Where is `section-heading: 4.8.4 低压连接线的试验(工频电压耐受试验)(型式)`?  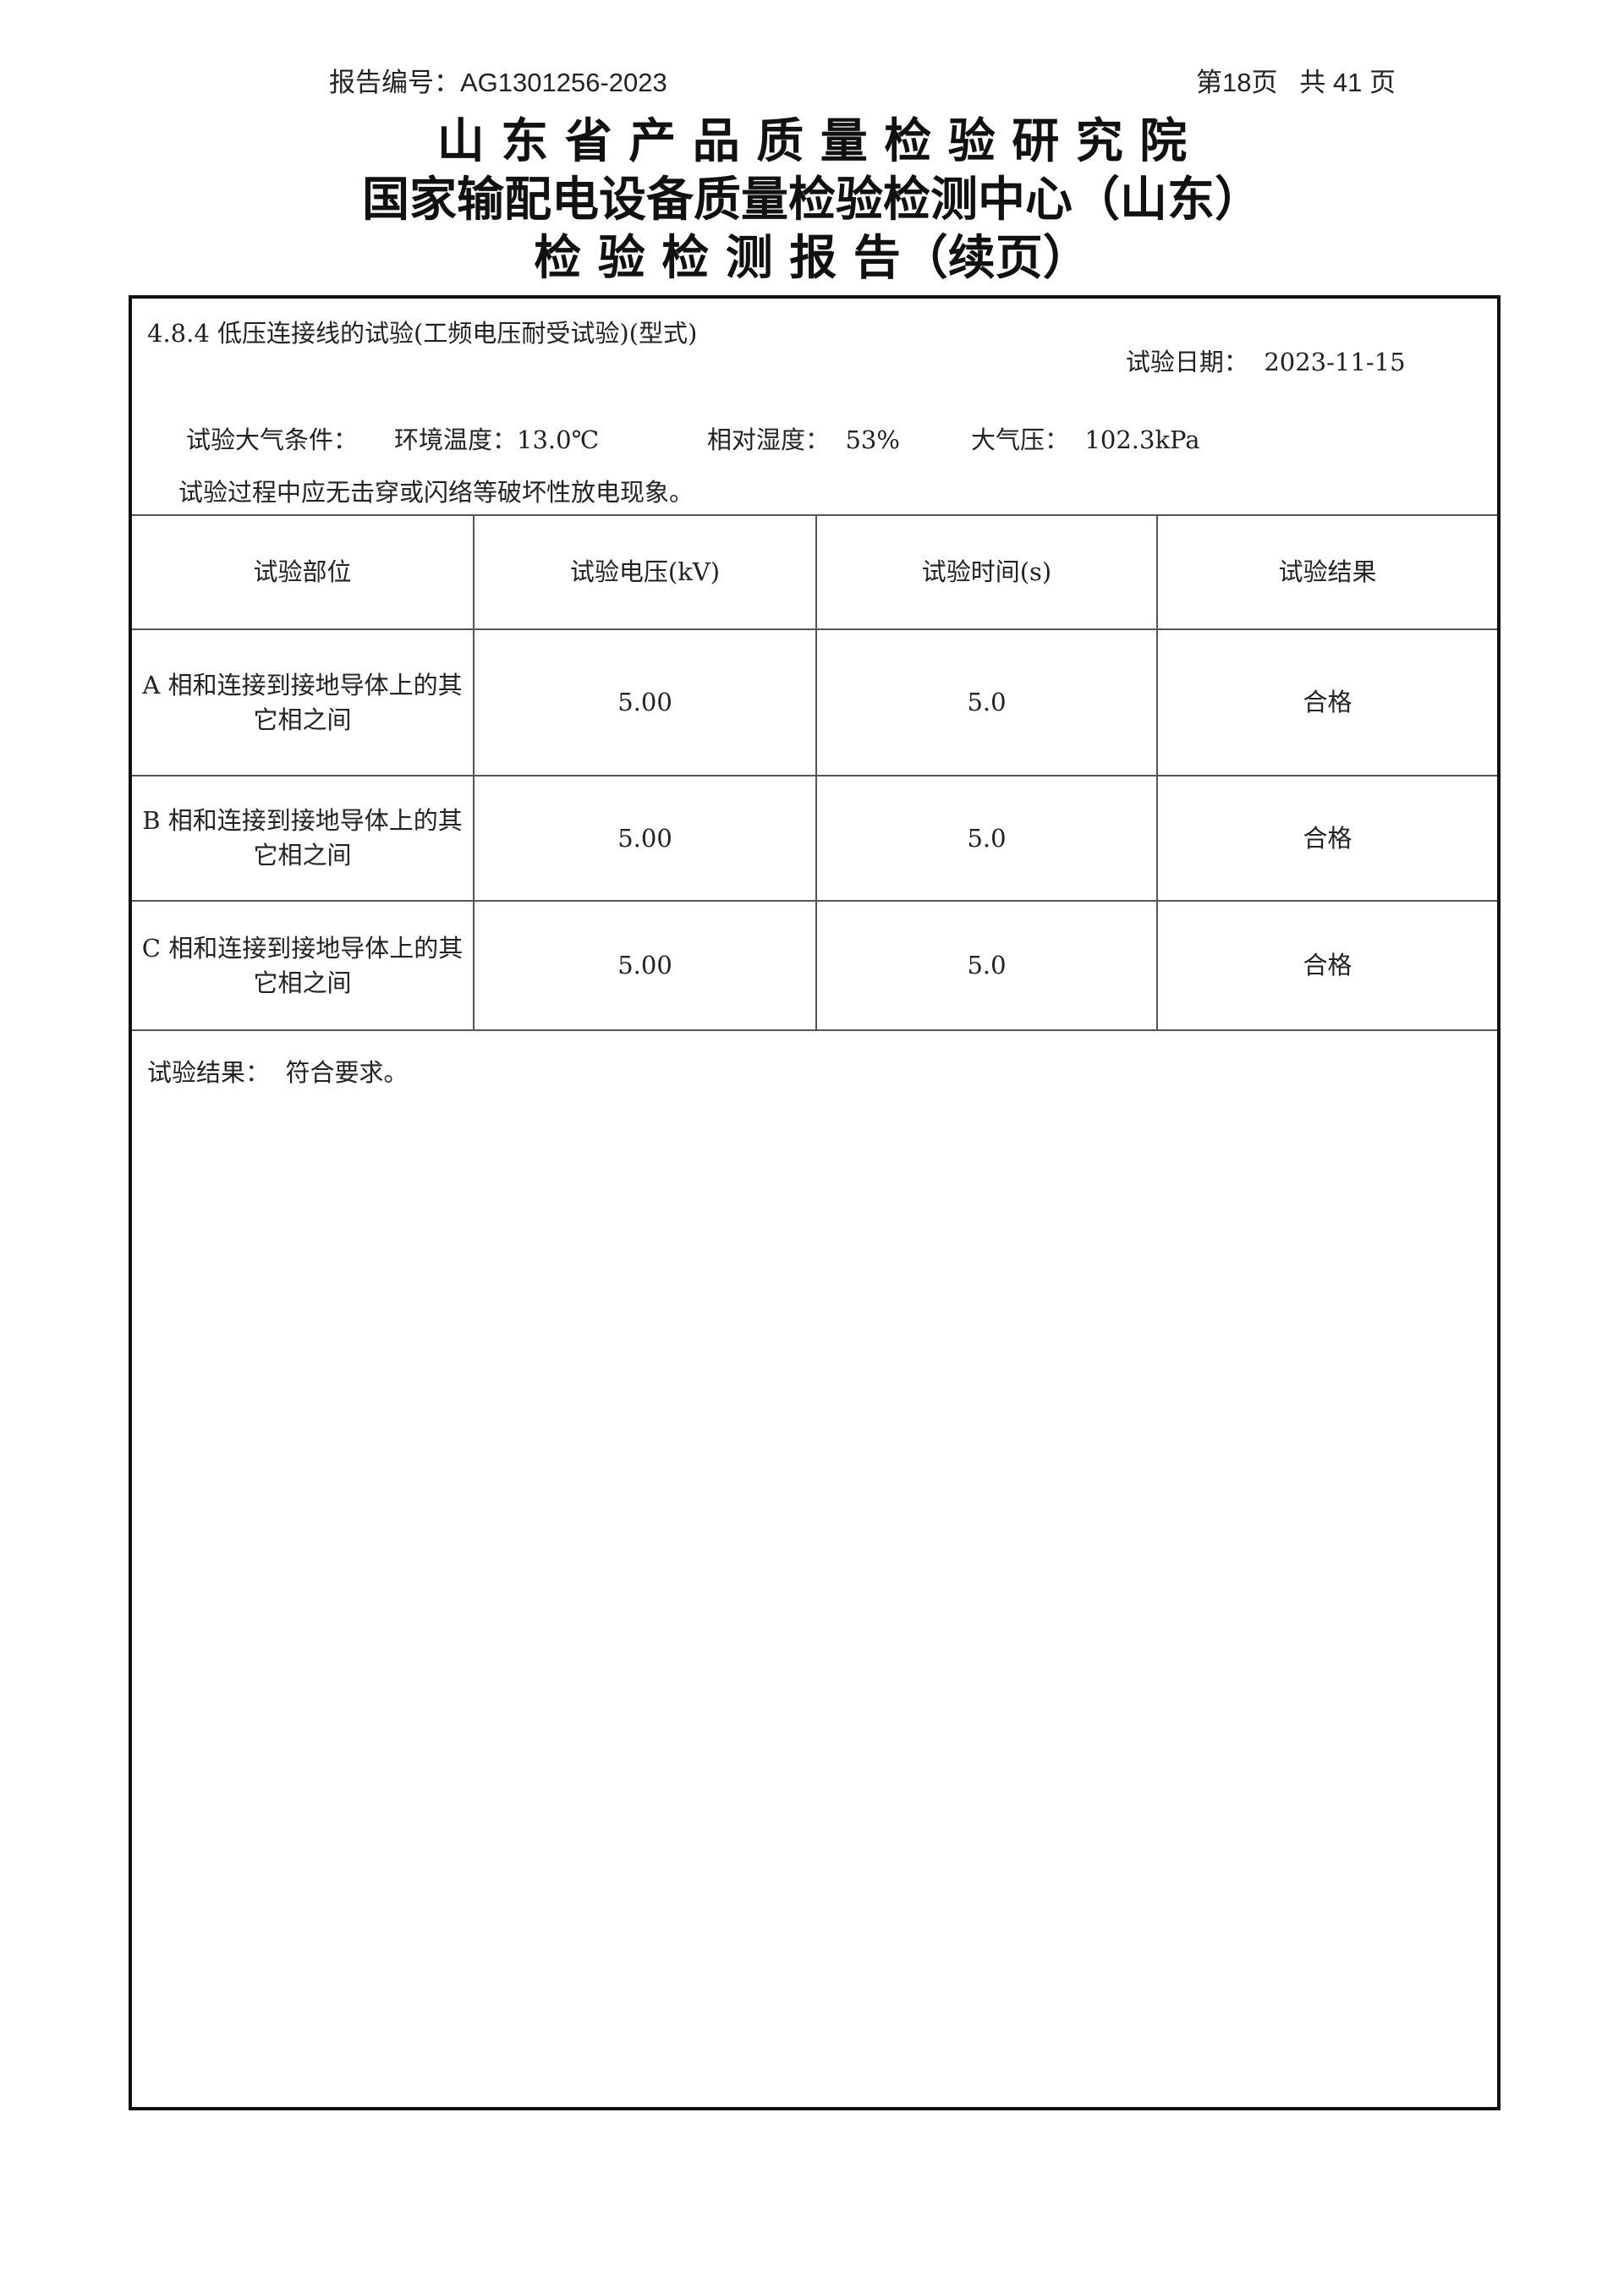 section-heading: 4.8.4 低压连接线的试验(工频电压耐受试验)(型式) is located at coordinates (423, 333).